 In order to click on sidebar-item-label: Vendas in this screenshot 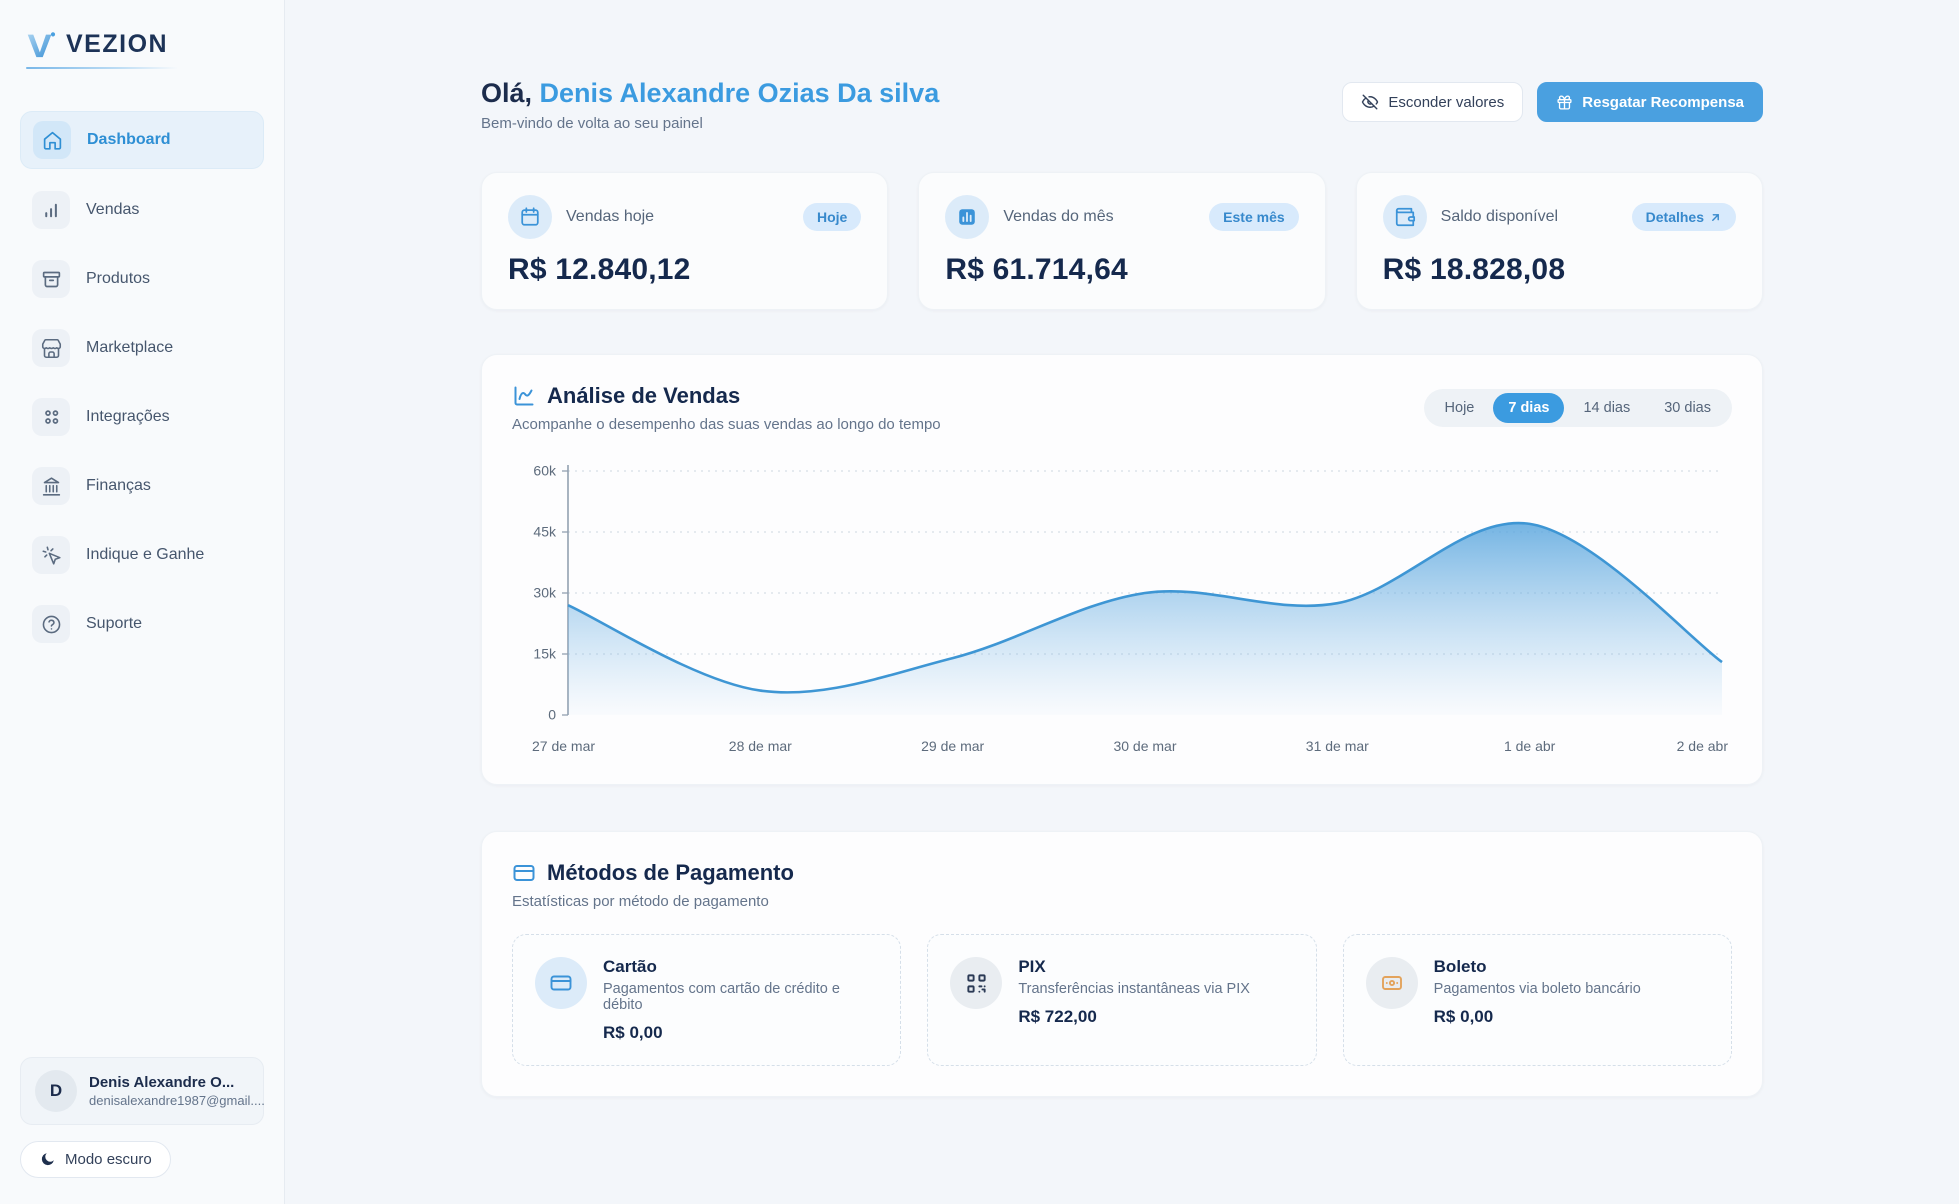, I will do `click(113, 209)`.